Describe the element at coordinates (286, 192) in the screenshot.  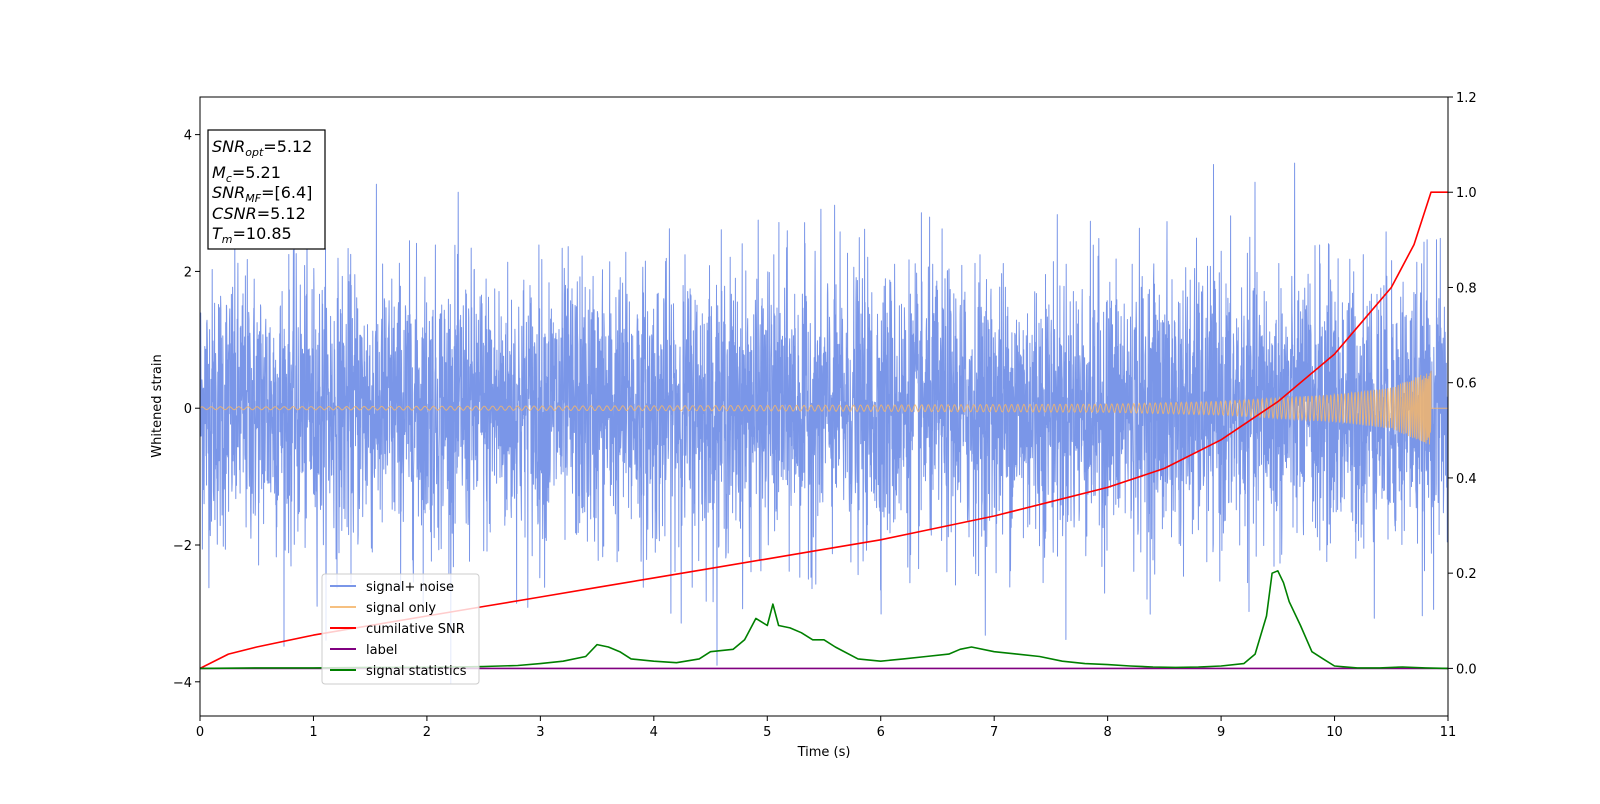
I see `annotation-value: =[6.4]` at that location.